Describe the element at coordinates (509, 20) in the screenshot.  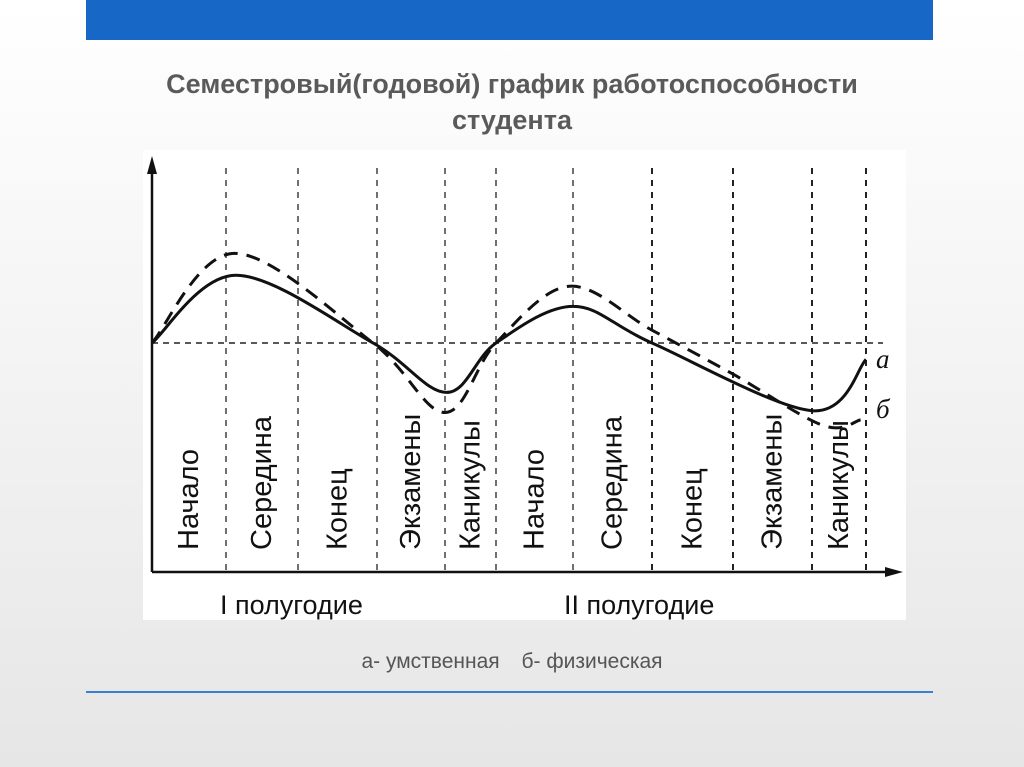
I see `top-accent-bar` at that location.